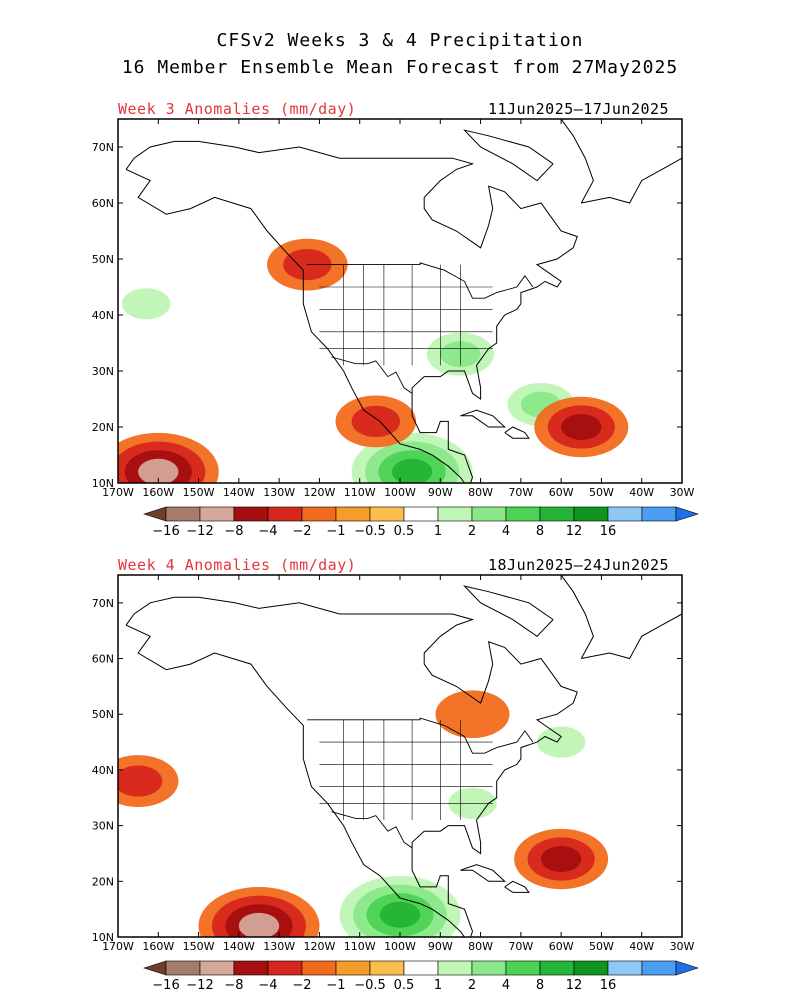 This screenshot has height=1000, width=800. What do you see at coordinates (158, 946) in the screenshot?
I see `lon-tick-label: 160W` at bounding box center [158, 946].